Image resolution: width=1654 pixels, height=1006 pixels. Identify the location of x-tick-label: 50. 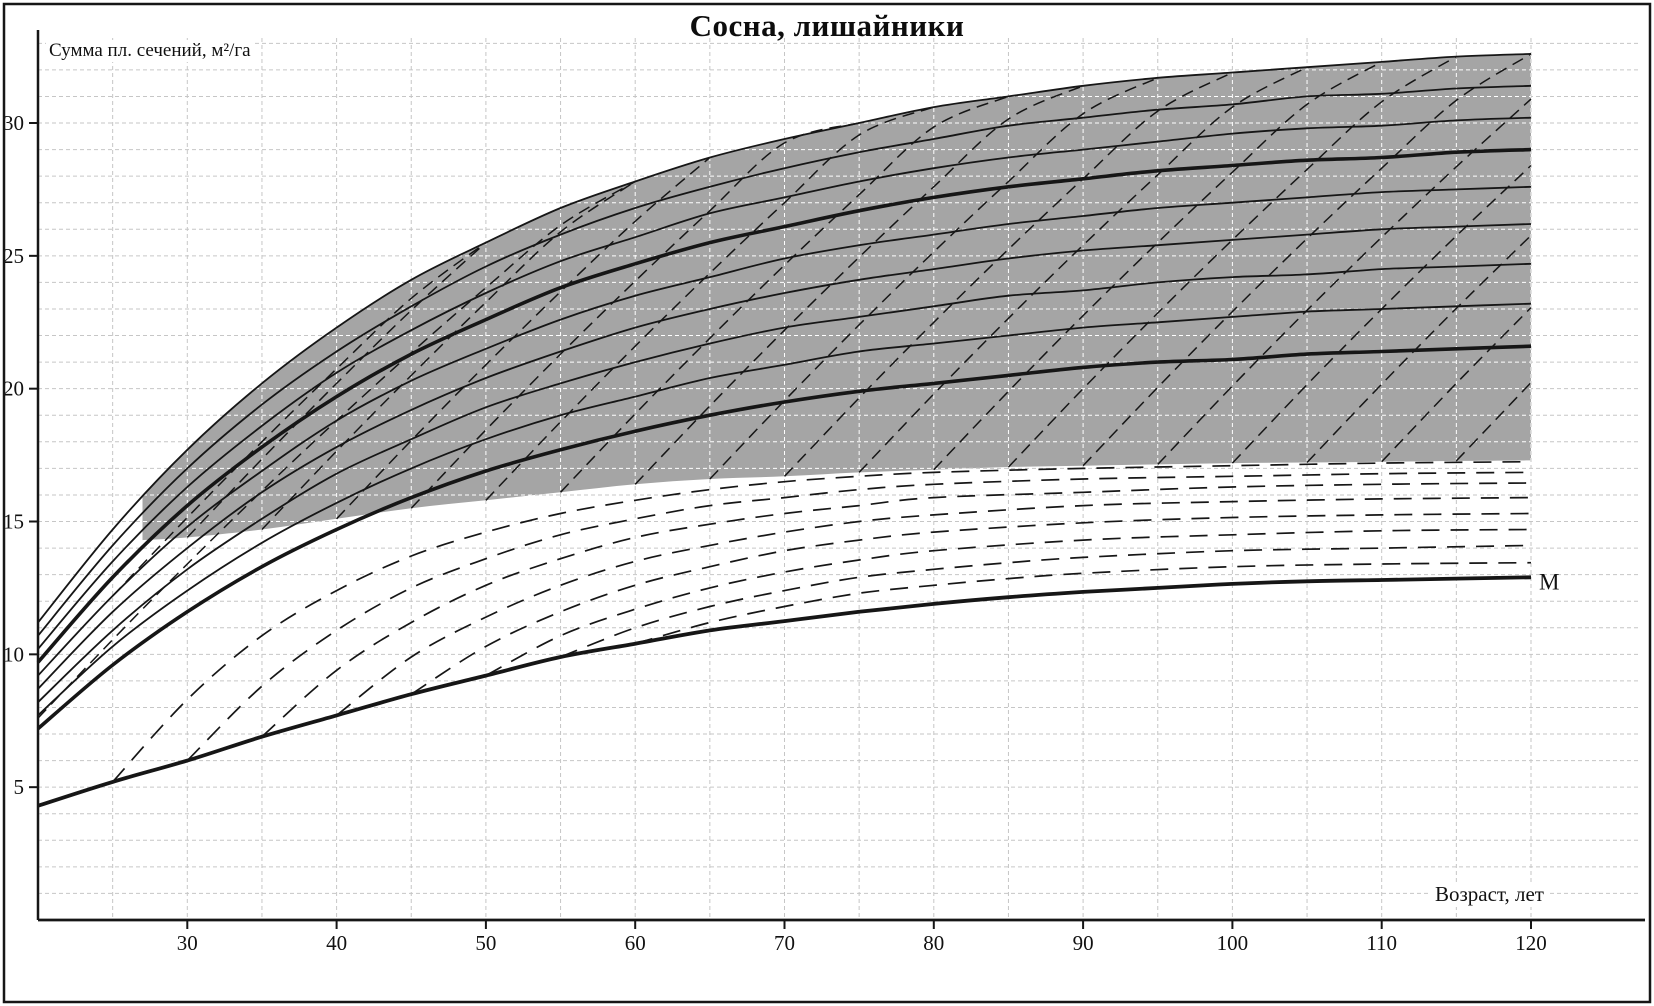
(485, 943).